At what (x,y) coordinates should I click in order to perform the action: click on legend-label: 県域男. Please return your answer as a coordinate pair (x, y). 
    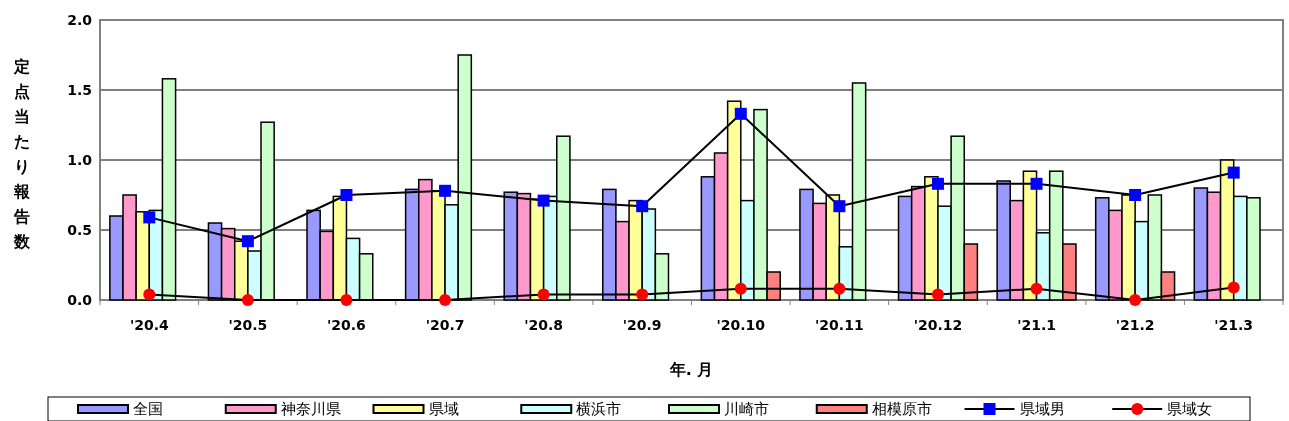
    Looking at the image, I should click on (1042, 409).